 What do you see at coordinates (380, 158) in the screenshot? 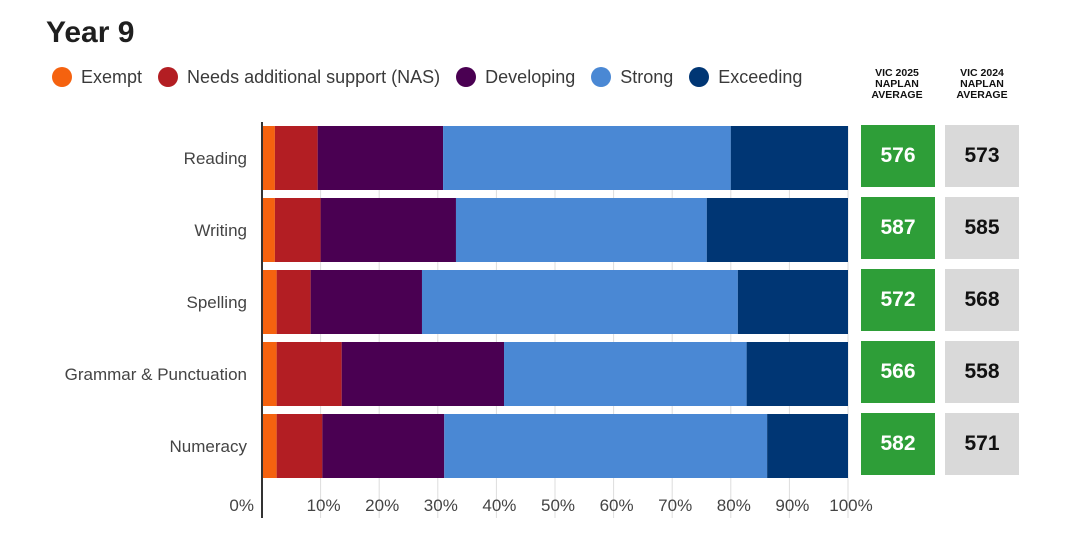
I see `bar-developing-reading` at bounding box center [380, 158].